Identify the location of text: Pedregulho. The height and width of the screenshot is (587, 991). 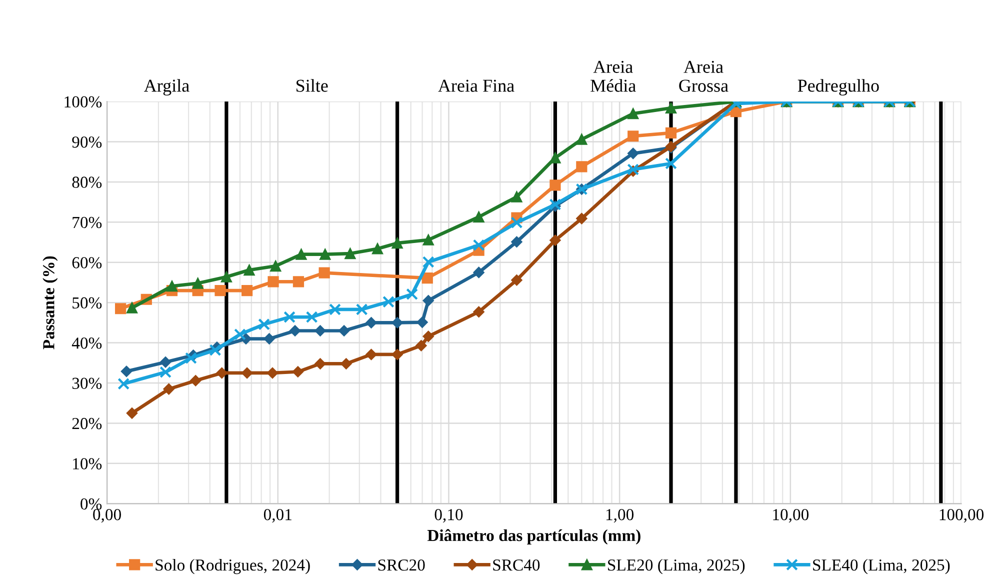
(838, 87).